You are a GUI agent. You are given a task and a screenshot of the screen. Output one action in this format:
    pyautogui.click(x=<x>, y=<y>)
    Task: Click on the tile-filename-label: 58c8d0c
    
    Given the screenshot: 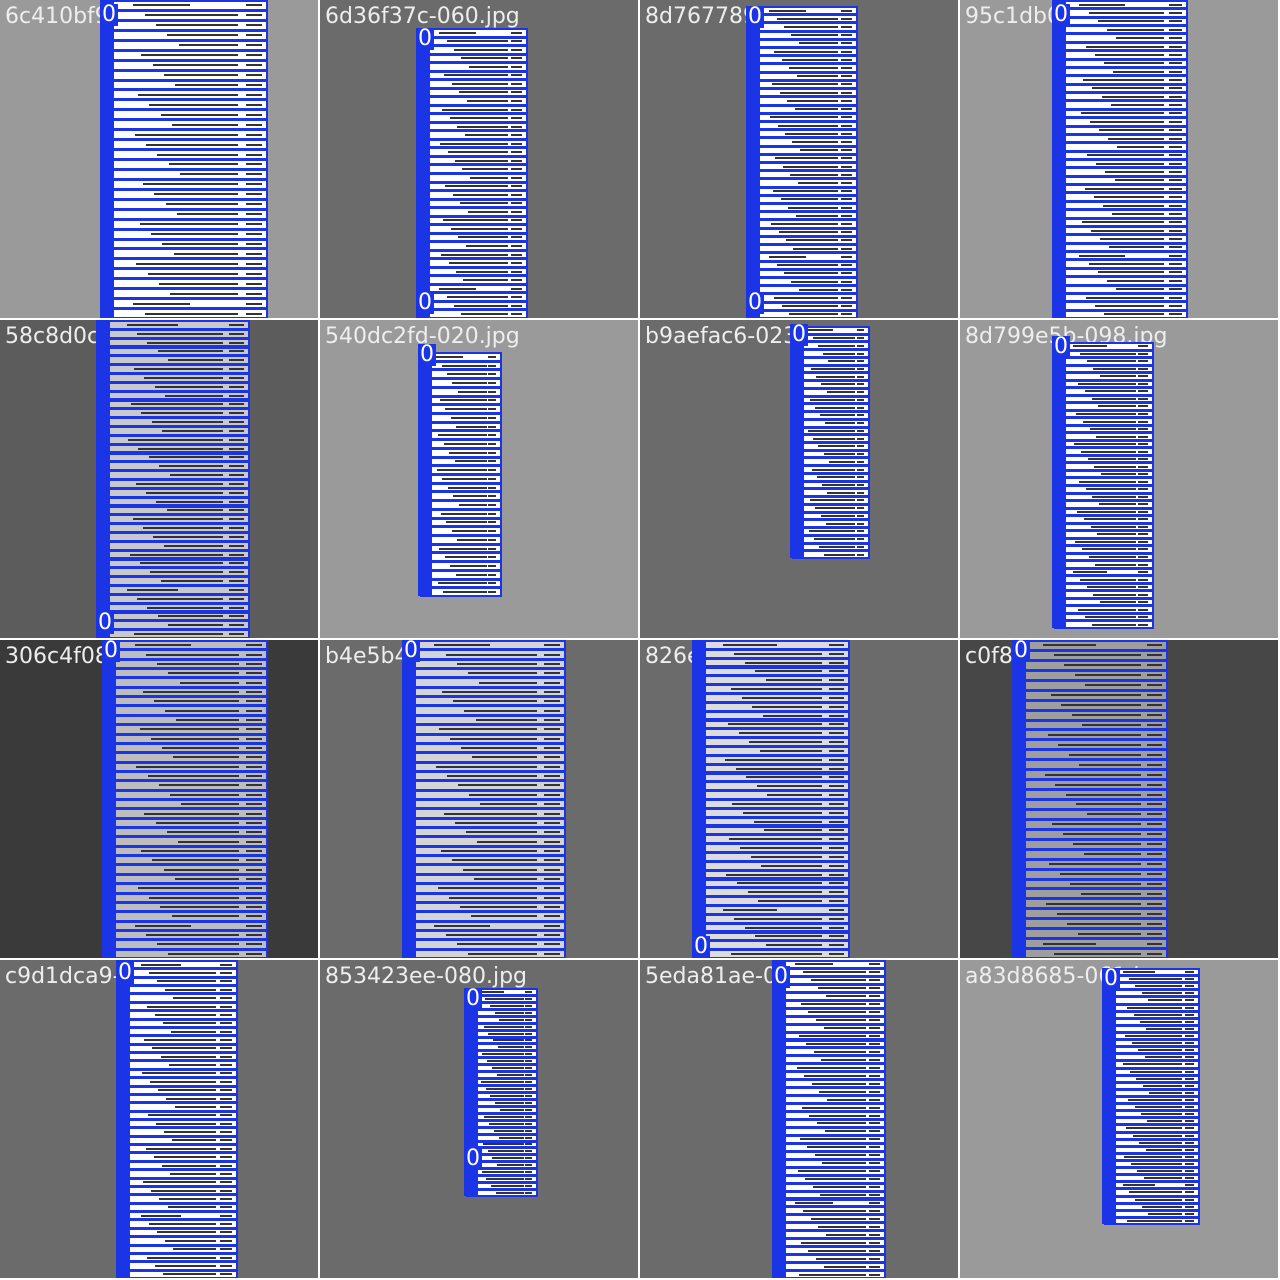 What is the action you would take?
    pyautogui.click(x=52, y=336)
    